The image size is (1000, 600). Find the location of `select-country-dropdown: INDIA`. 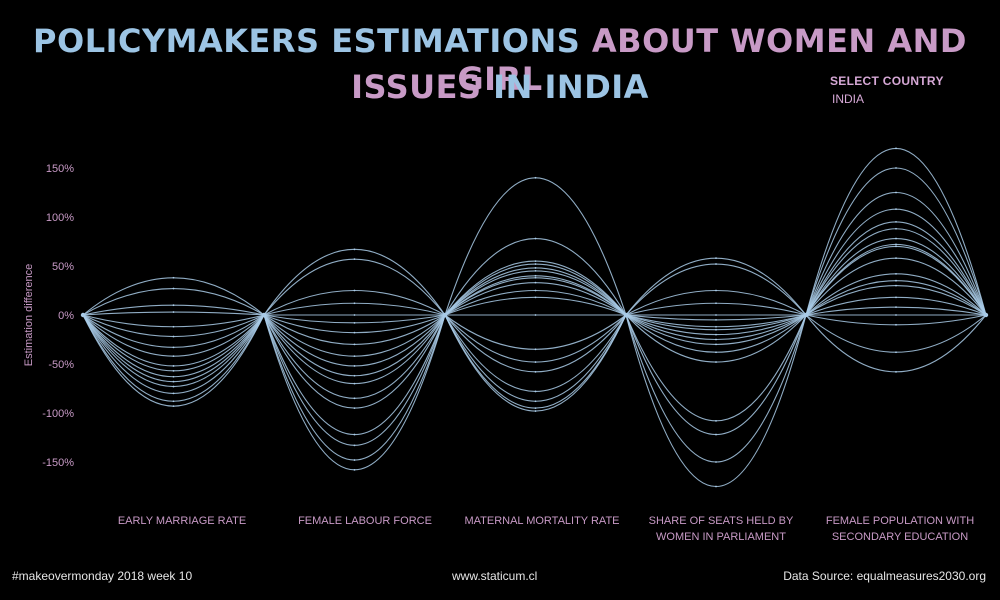

select-country-dropdown: INDIA is located at coordinates (848, 99).